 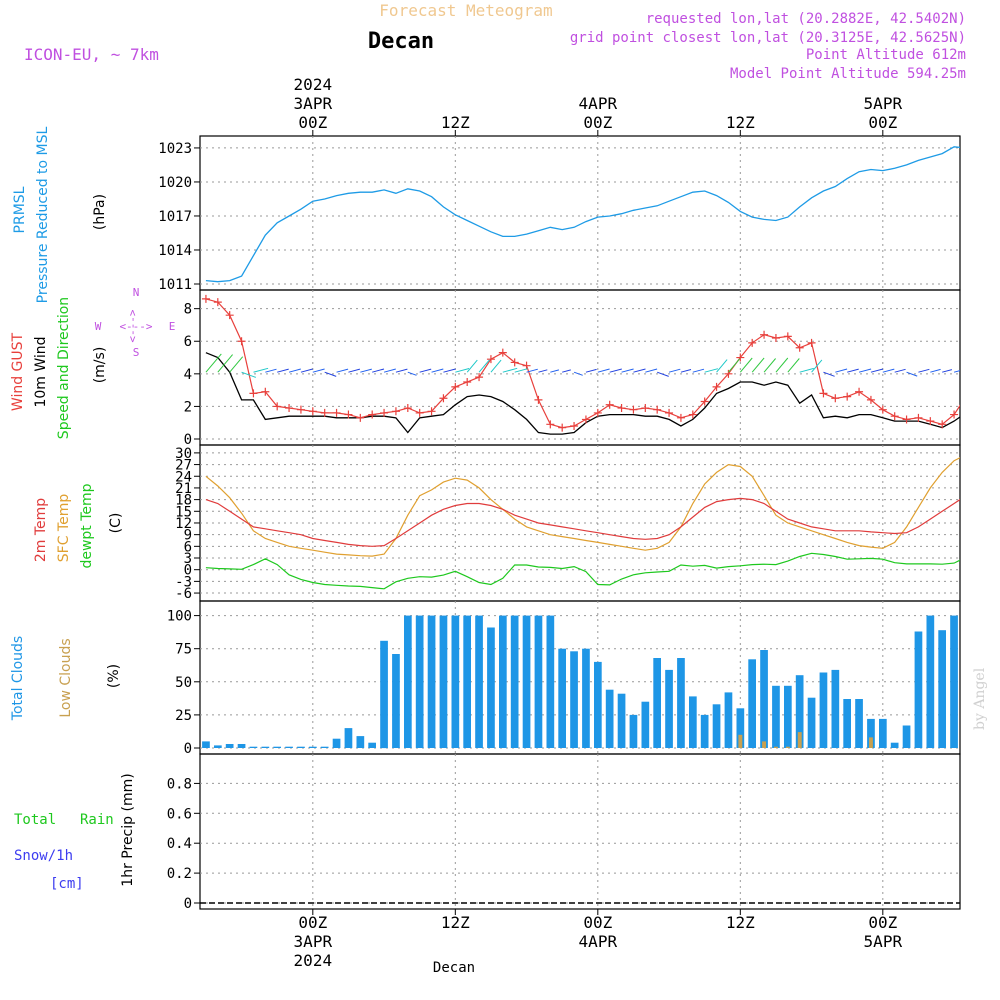 I want to click on location-title: Decan, so click(x=401, y=41).